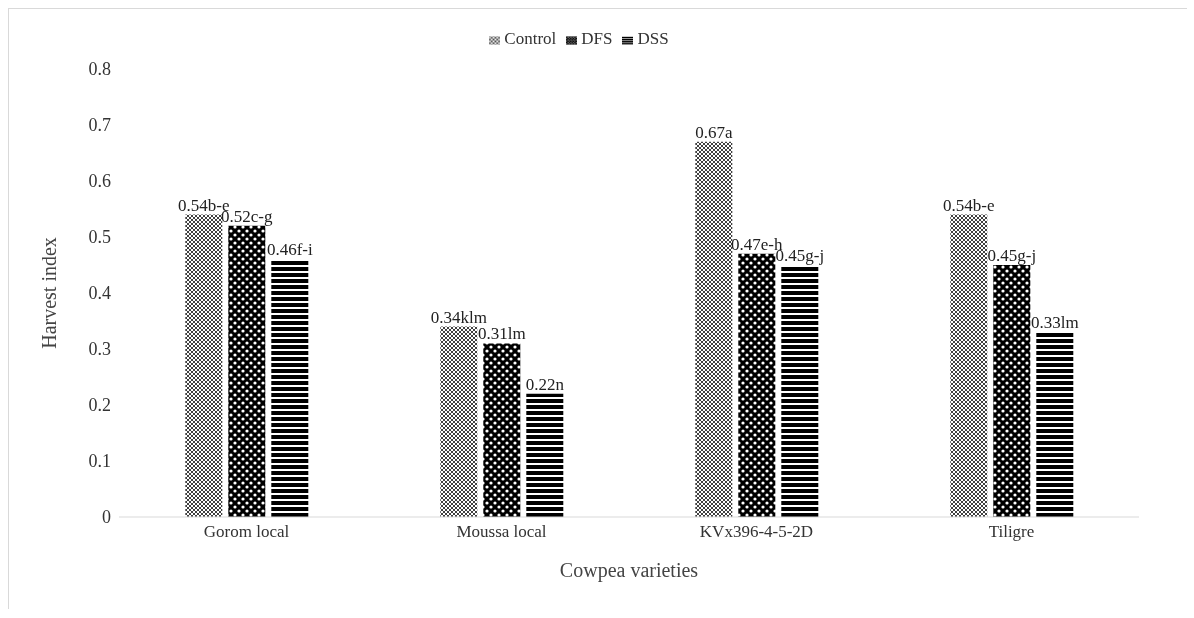 The height and width of the screenshot is (618, 1194). I want to click on x-tick-label: Gorom local, so click(246, 532).